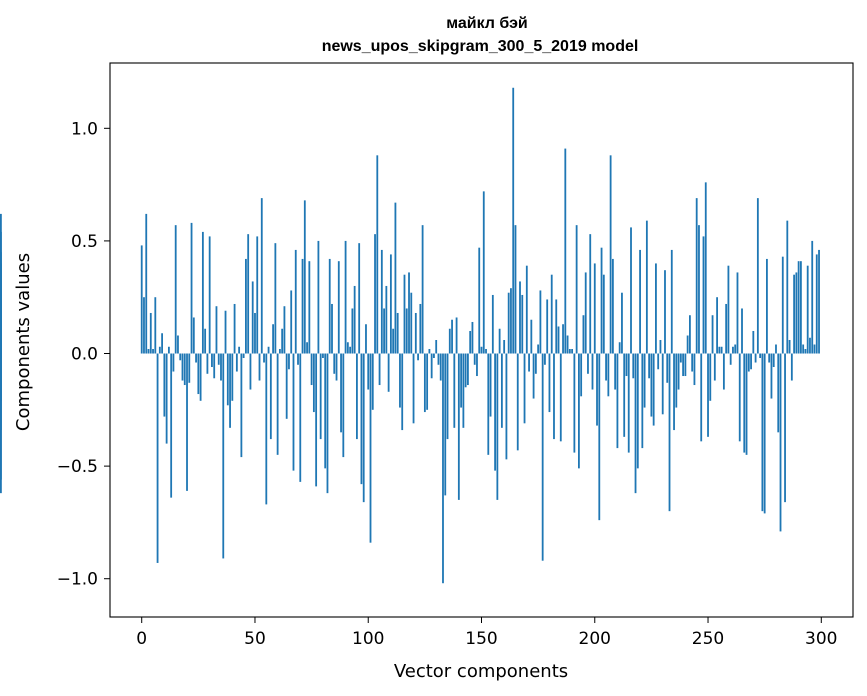 The height and width of the screenshot is (696, 867). What do you see at coordinates (487, 23) in the screenshot?
I see `chart-title: майкл бэй` at bounding box center [487, 23].